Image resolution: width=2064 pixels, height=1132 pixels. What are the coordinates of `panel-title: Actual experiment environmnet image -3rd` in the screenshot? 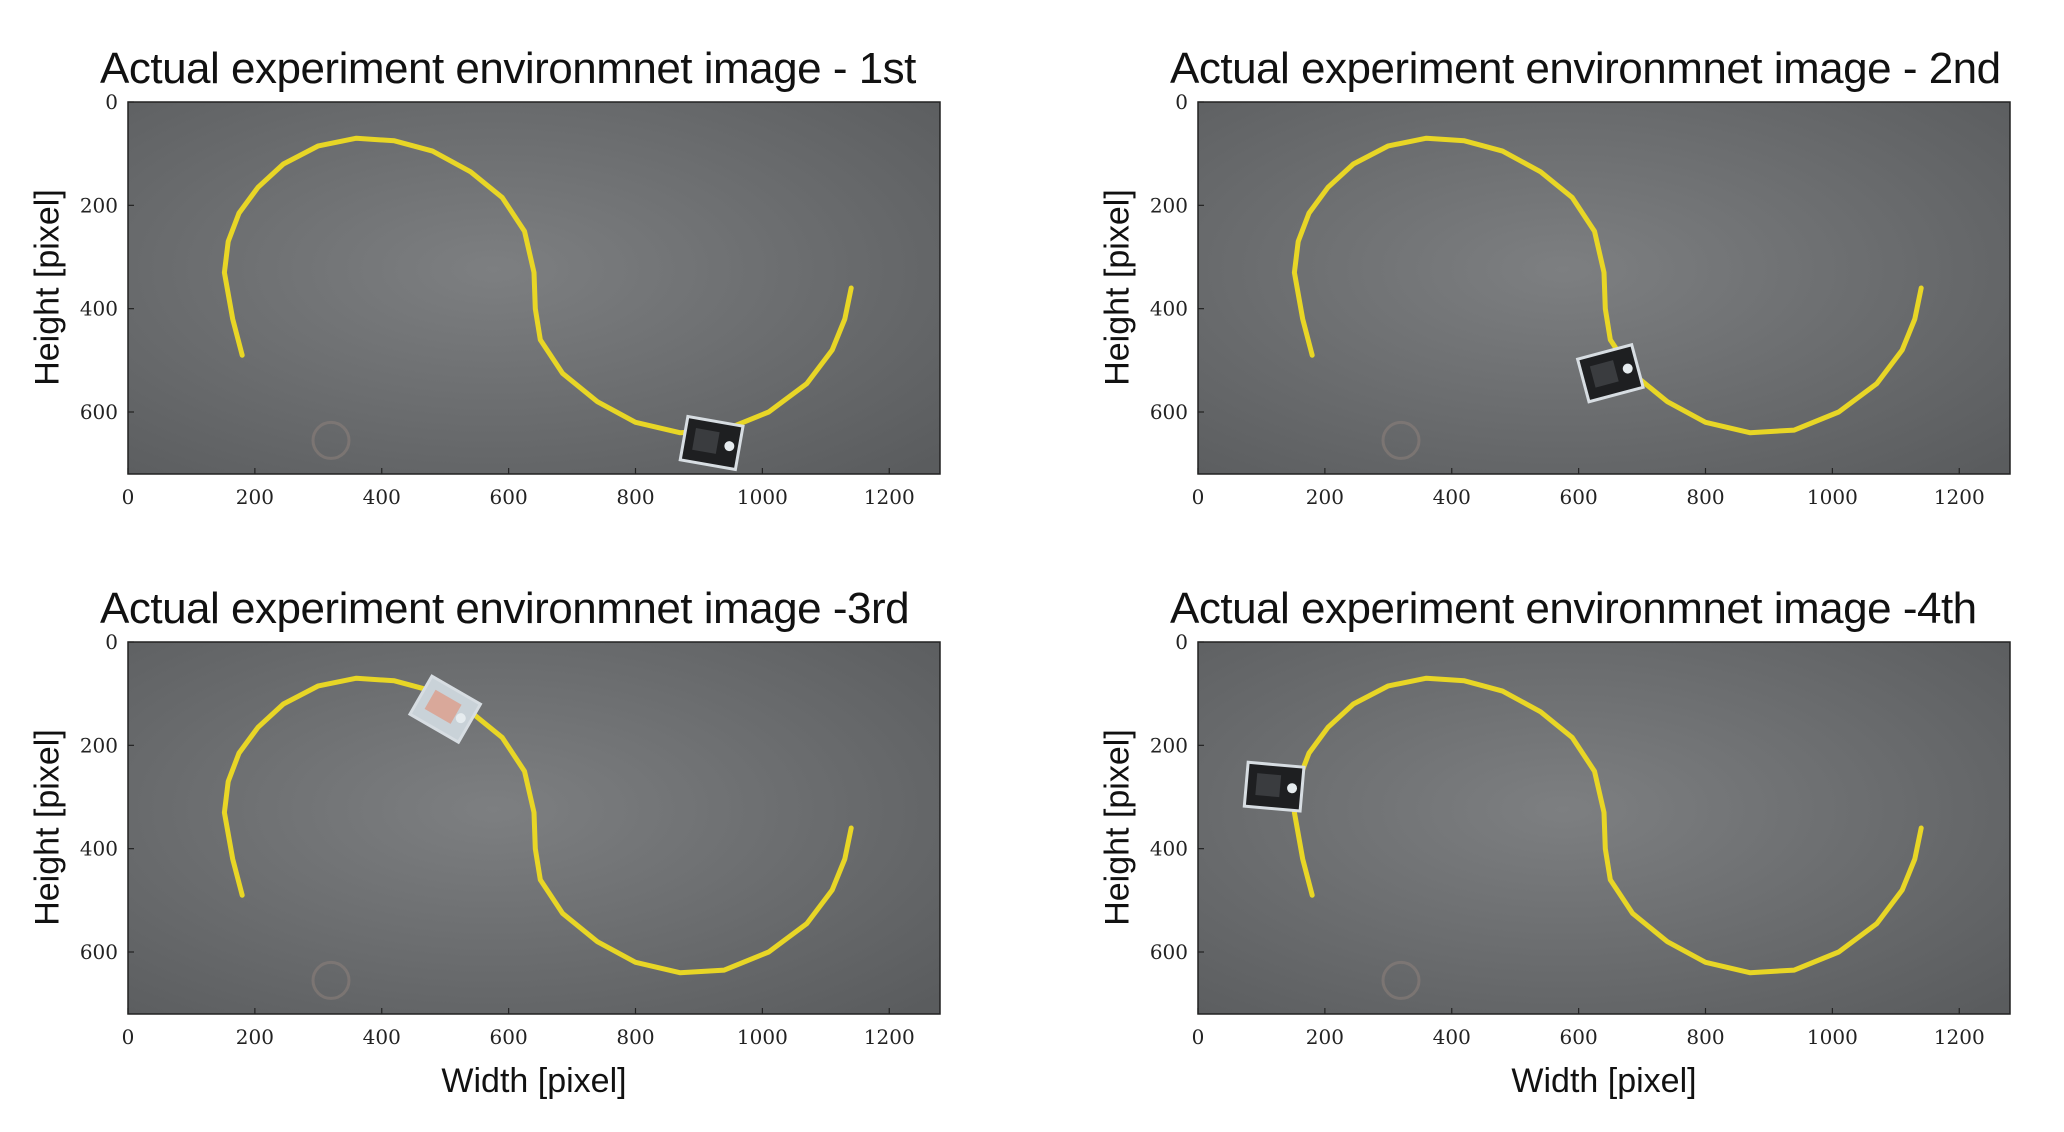 It's located at (505, 608).